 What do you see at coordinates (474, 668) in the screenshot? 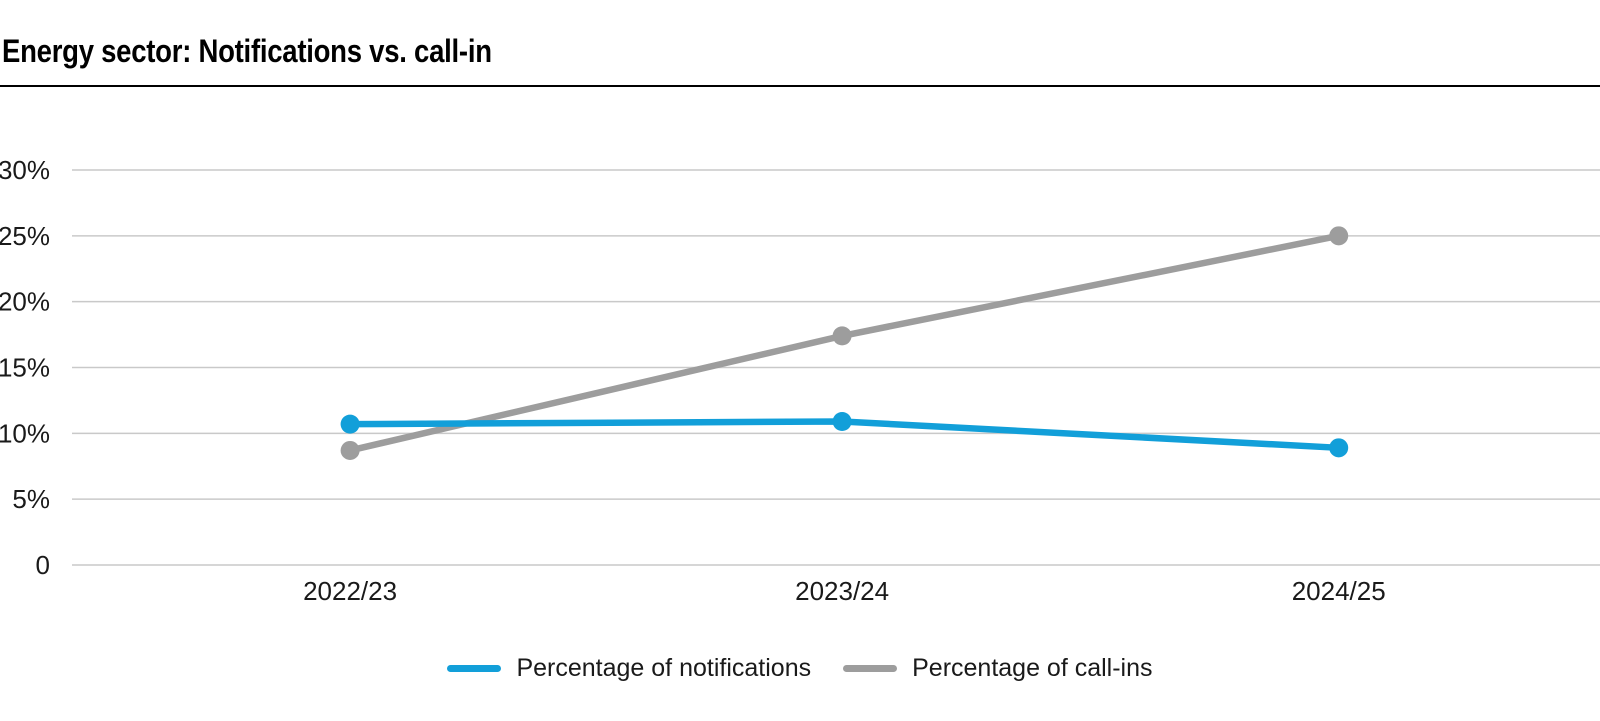
I see `notifications-line-swatch-icon` at bounding box center [474, 668].